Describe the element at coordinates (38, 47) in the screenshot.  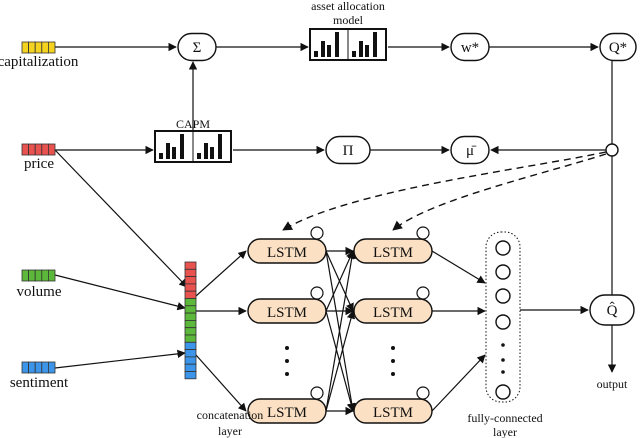
I see `capitalization-bar` at that location.